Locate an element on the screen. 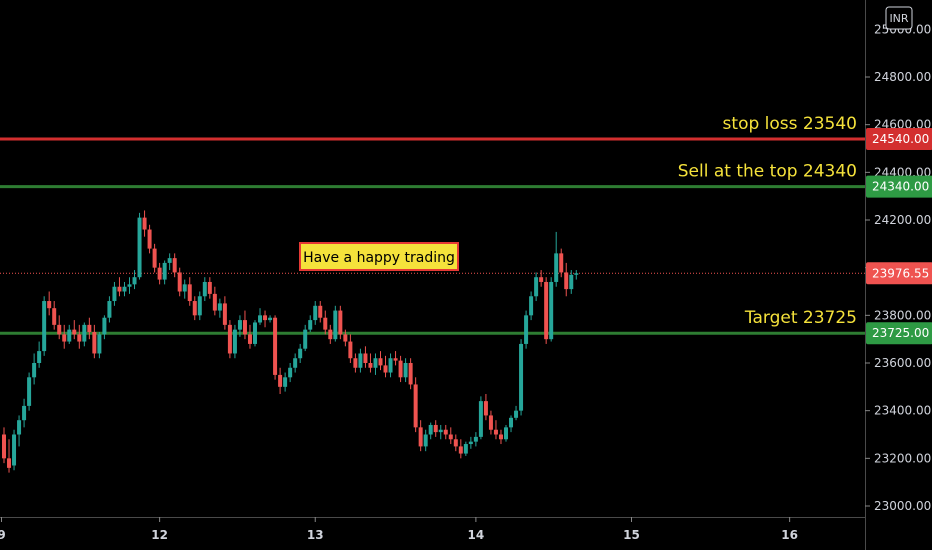 The width and height of the screenshot is (932, 550). note-box: Have a happy trading is located at coordinates (379, 256).